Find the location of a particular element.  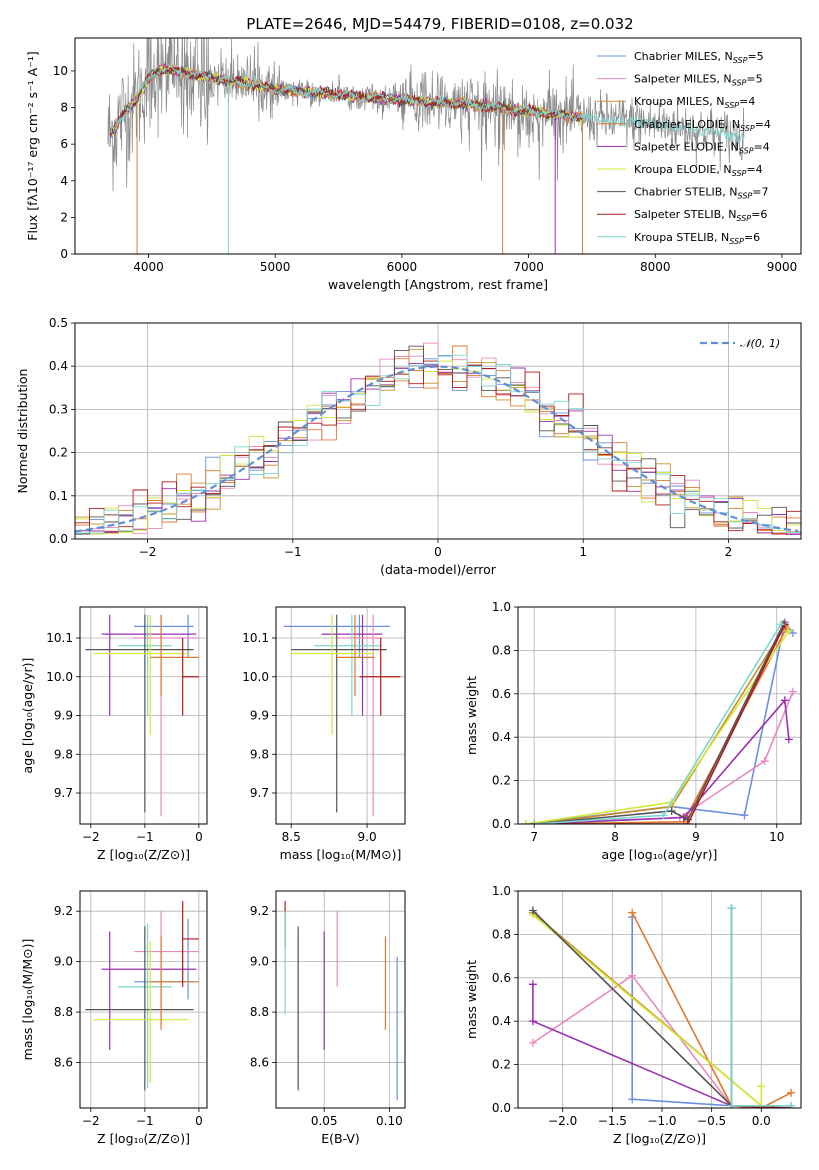

y-tick-label: 8.6 is located at coordinates (259, 1063).